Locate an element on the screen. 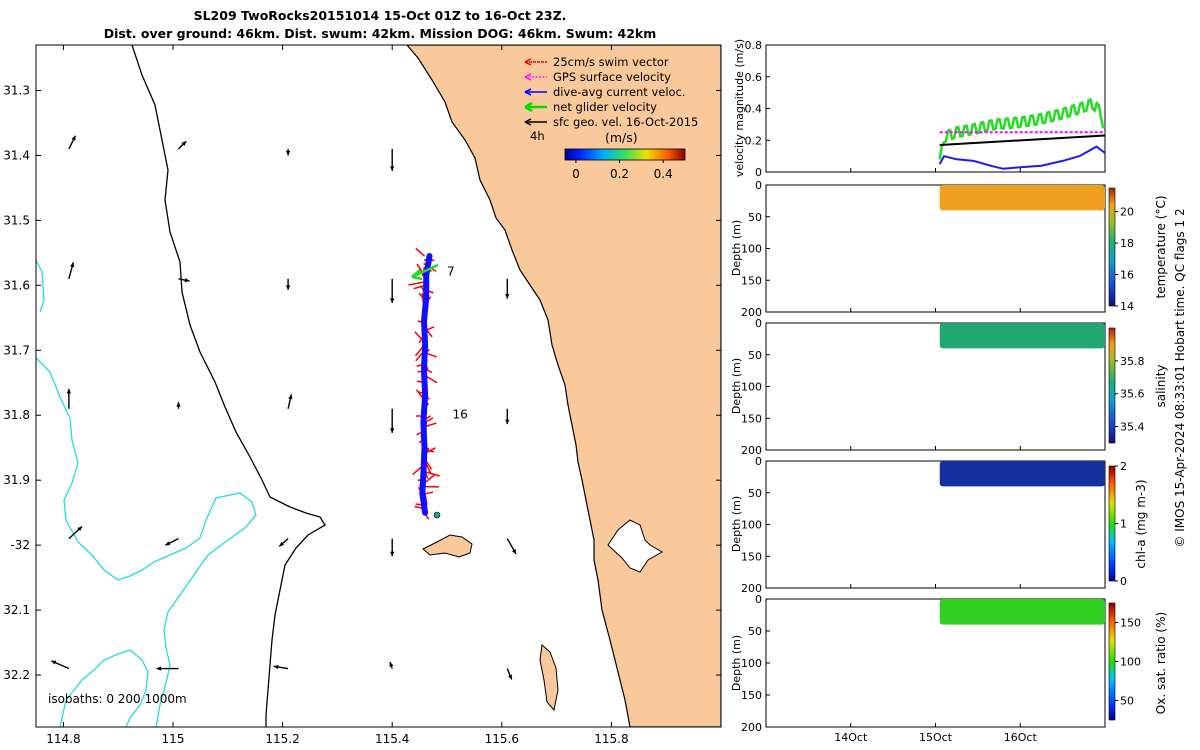 This screenshot has width=1200, height=750. legend-gps-head is located at coordinates (528, 77).